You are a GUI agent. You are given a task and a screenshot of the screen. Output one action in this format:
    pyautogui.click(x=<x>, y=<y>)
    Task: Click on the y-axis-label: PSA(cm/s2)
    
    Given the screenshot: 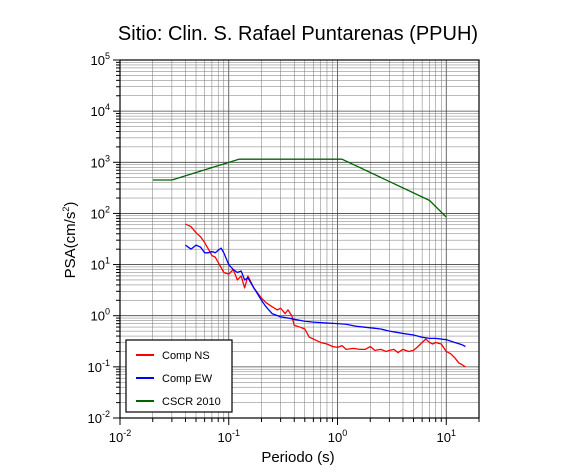 What is the action you would take?
    pyautogui.click(x=70, y=240)
    